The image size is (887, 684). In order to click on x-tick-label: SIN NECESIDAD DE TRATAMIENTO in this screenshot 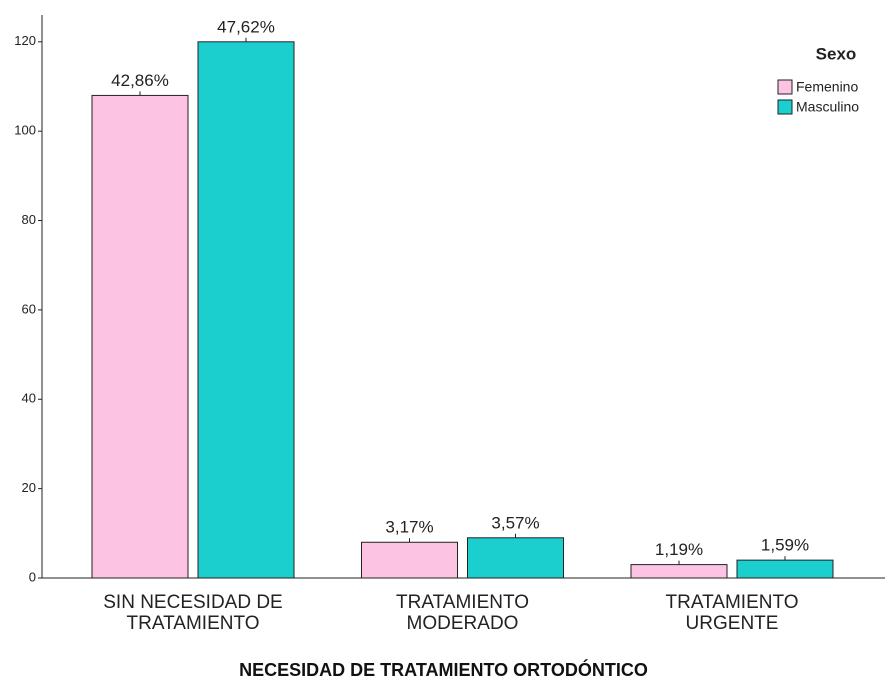, I will do `click(193, 613)`.